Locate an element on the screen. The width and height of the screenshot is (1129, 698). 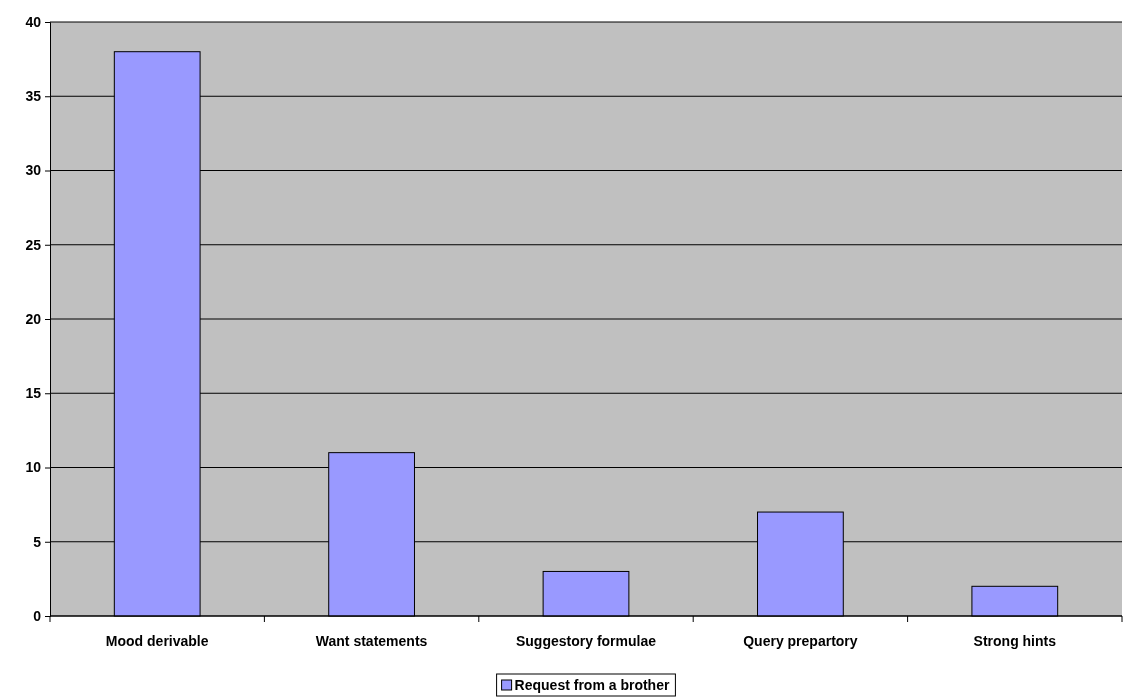
y-tick-label: 20 is located at coordinates (33, 318).